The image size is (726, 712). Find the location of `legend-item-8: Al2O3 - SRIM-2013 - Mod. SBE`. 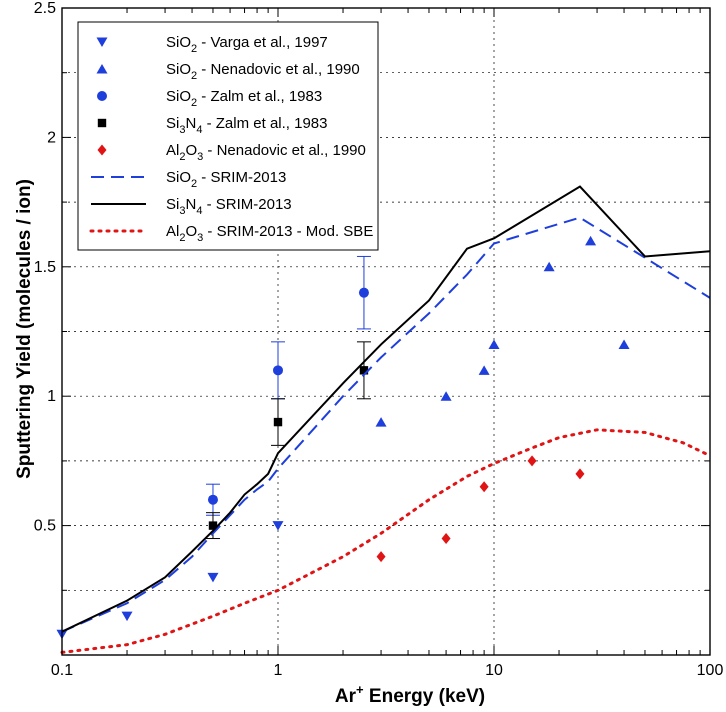

legend-item-8: Al2O3 - SRIM-2013 - Mod. SBE is located at coordinates (231, 233).